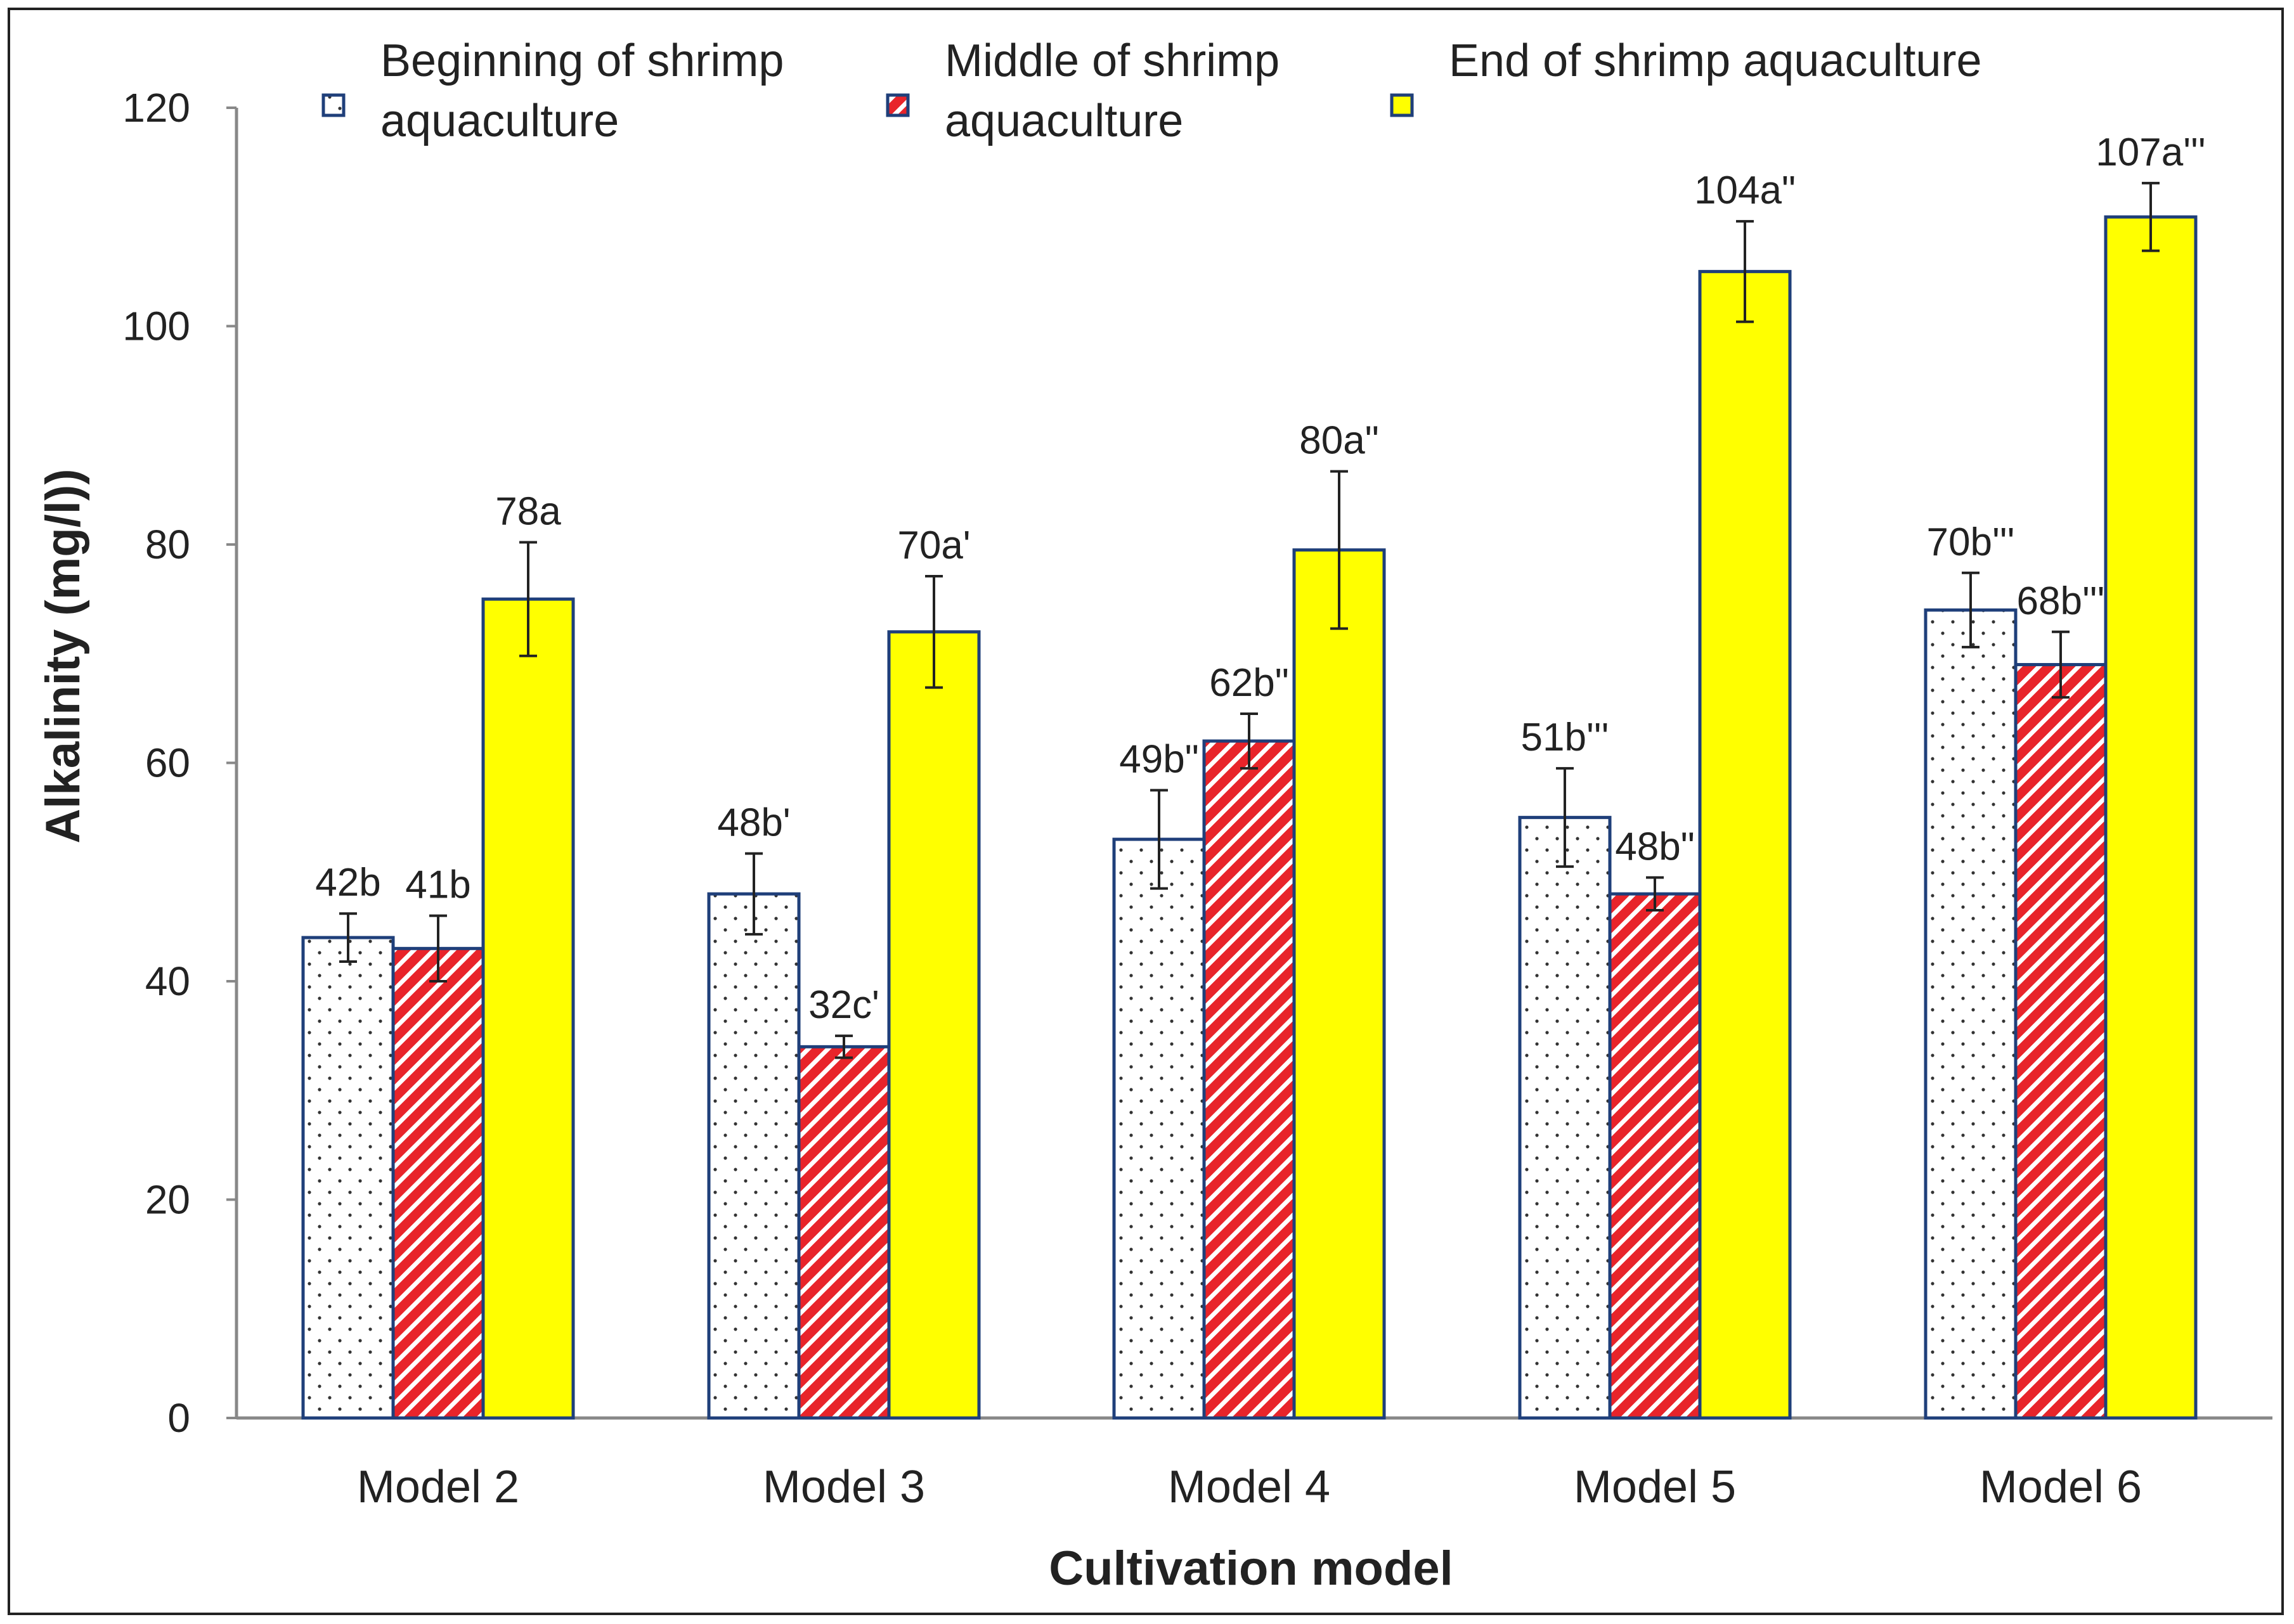  I want to click on y-tick-labels: 0 20 40 60 80 100 120, so click(179, 763).